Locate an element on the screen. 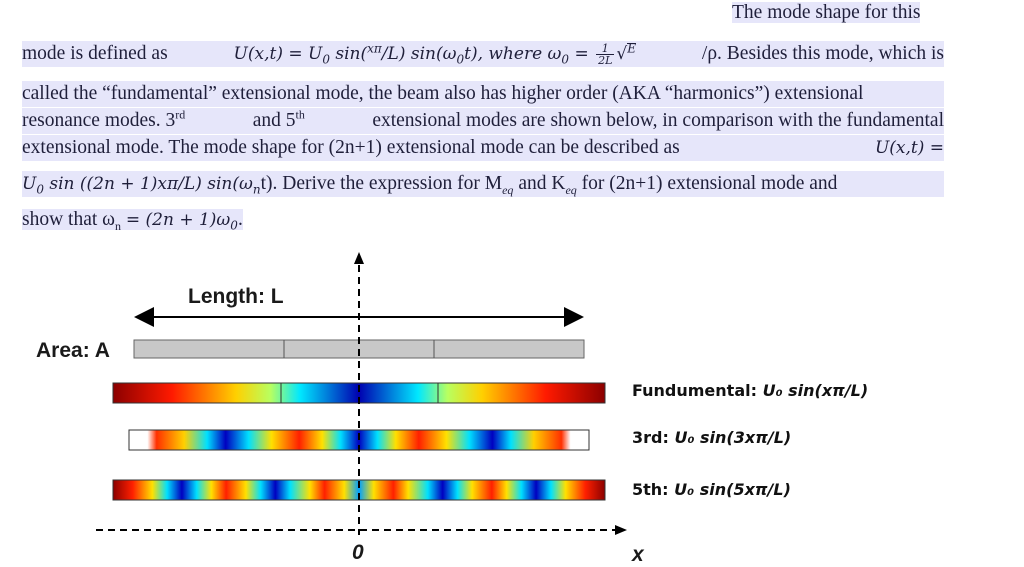 The height and width of the screenshot is (567, 1024). text-line-7: show that ωn = (2n + 1)ω0. is located at coordinates (132, 220).